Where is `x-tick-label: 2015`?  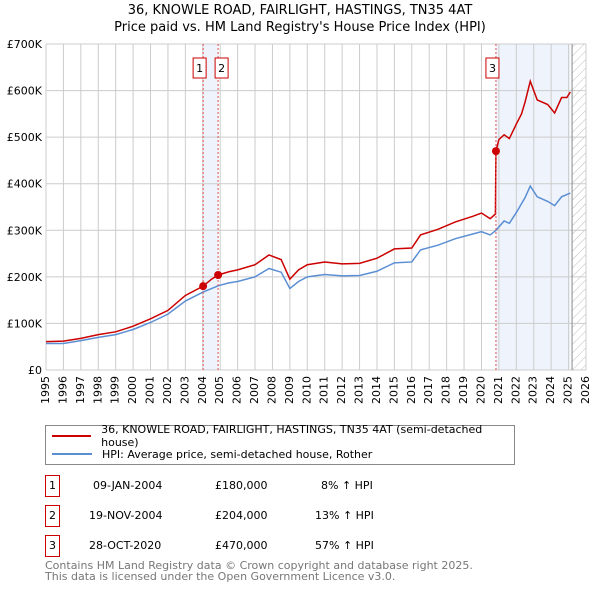
x-tick-label: 2015 is located at coordinates (393, 390).